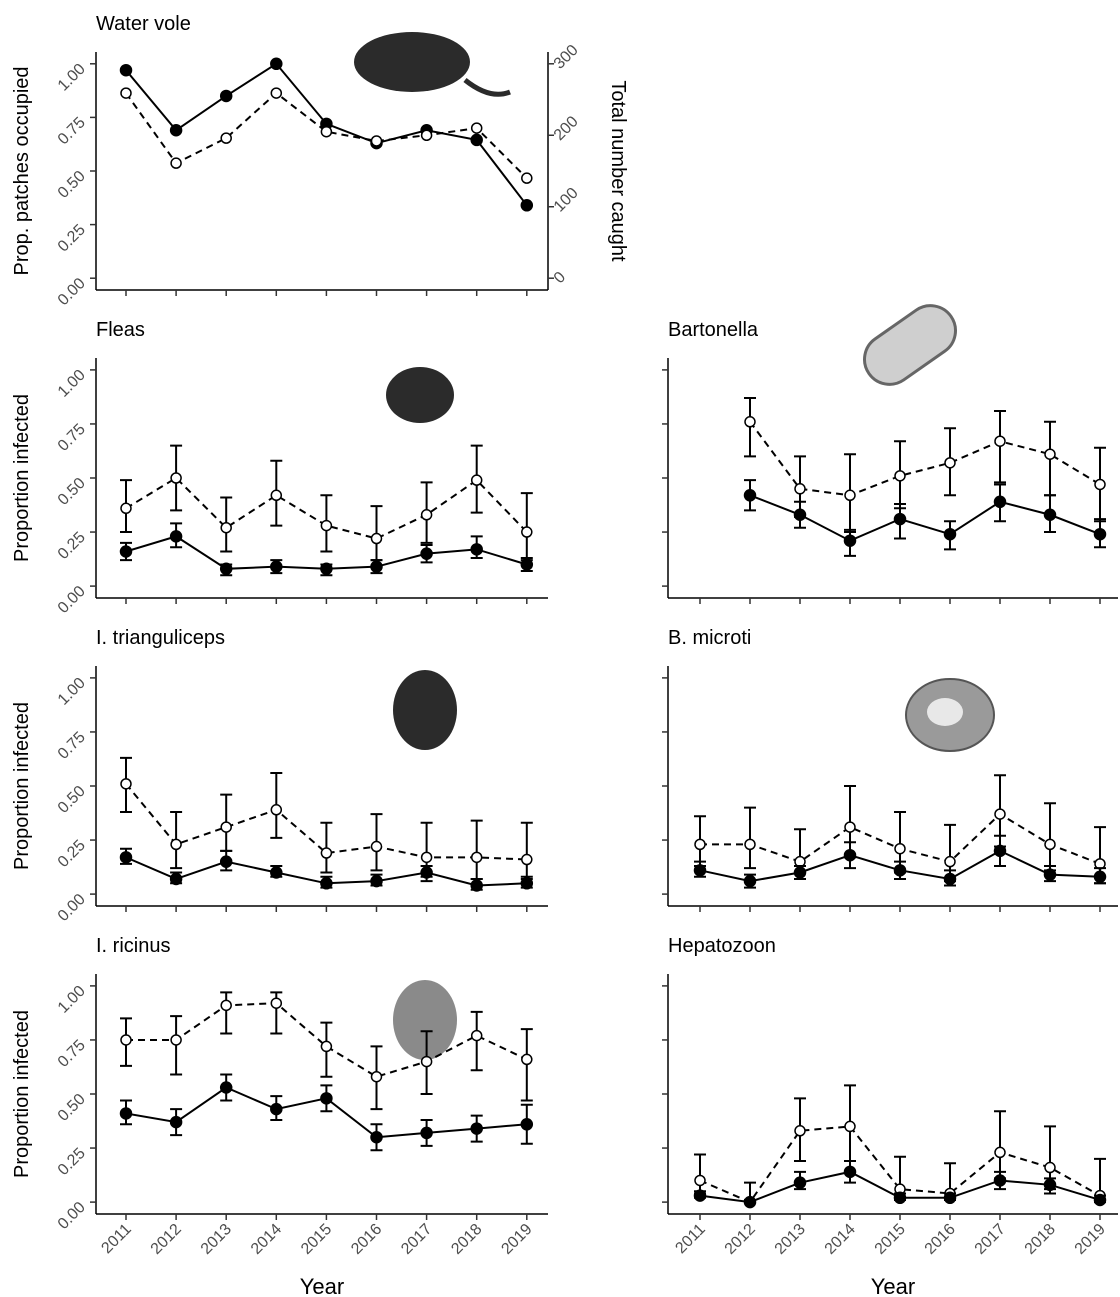 This screenshot has height=1297, width=1120. Describe the element at coordinates (945, 712) in the screenshot. I see `microti-inner` at that location.